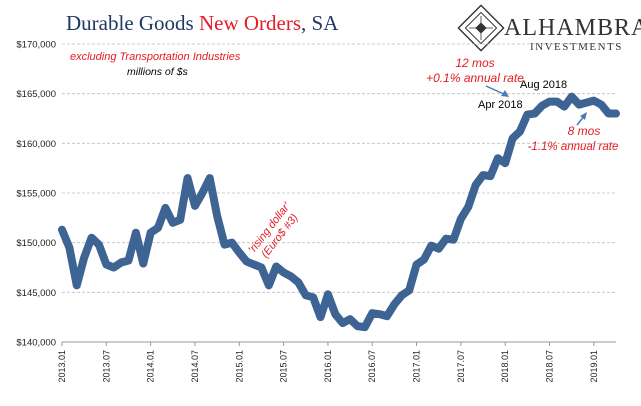 The height and width of the screenshot is (406, 641). I want to click on y-tick-label: $155,000, so click(36, 194).